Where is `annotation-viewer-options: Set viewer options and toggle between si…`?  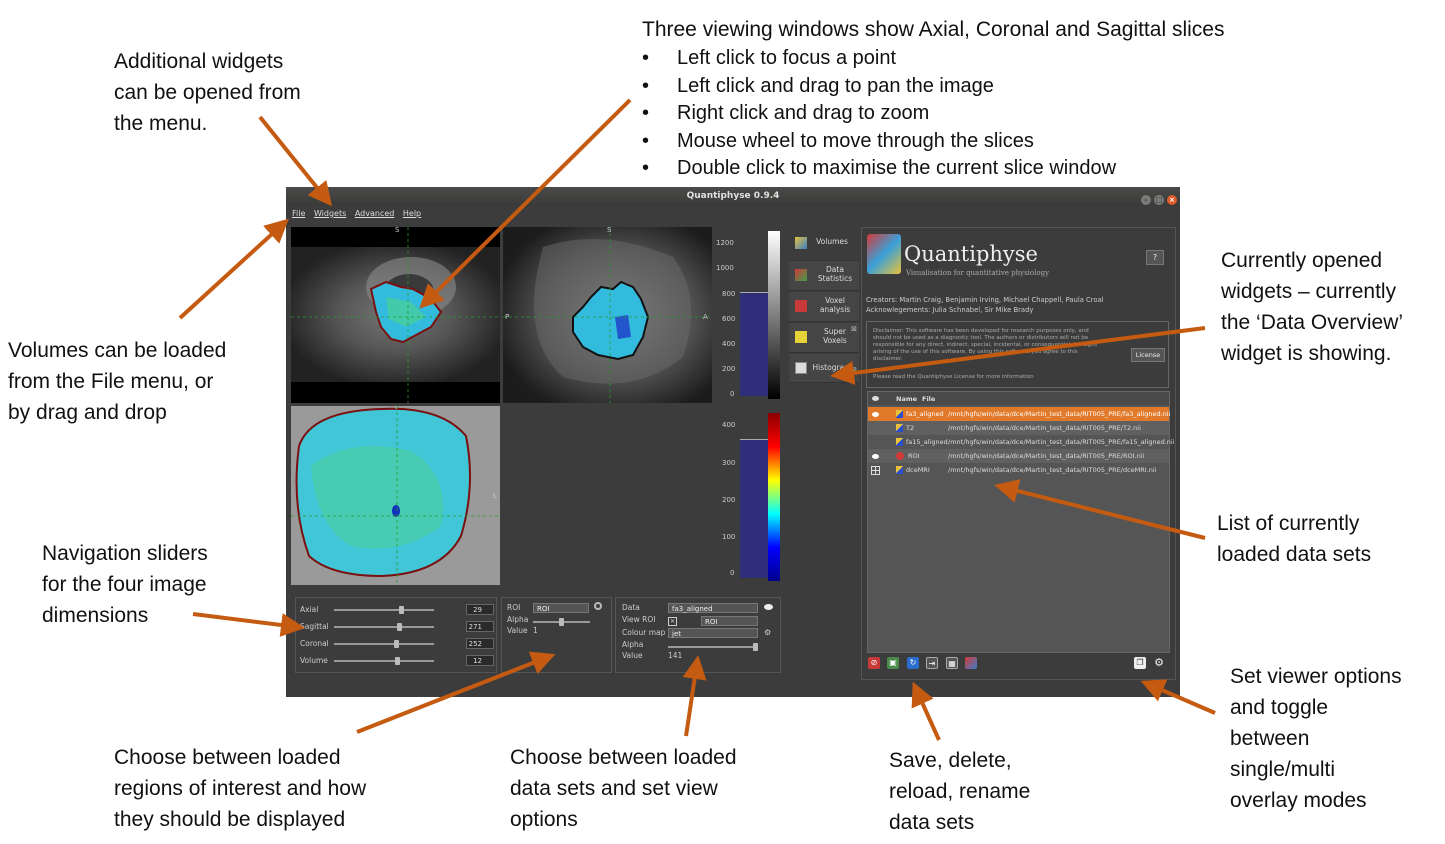
annotation-viewer-options: Set viewer options and toggle between si… is located at coordinates (1316, 738).